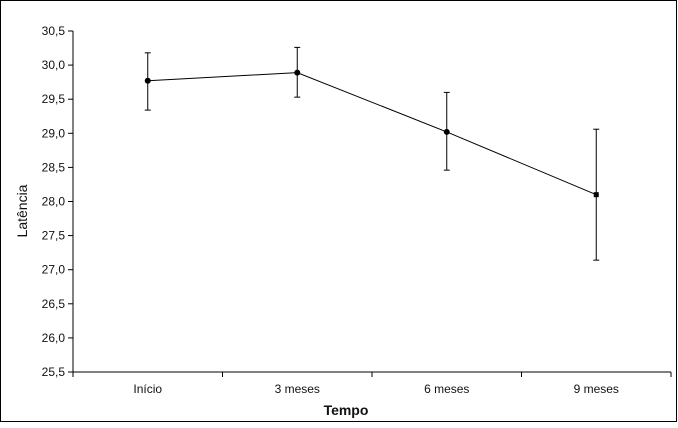 This screenshot has width=678, height=428. What do you see at coordinates (54, 372) in the screenshot?
I see `y-tick-label: 25,5` at bounding box center [54, 372].